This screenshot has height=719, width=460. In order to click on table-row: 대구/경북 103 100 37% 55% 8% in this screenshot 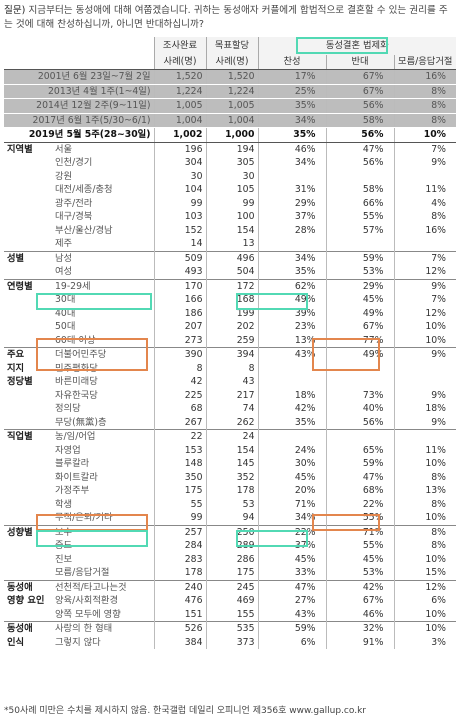, I will do `click(230, 217)`.